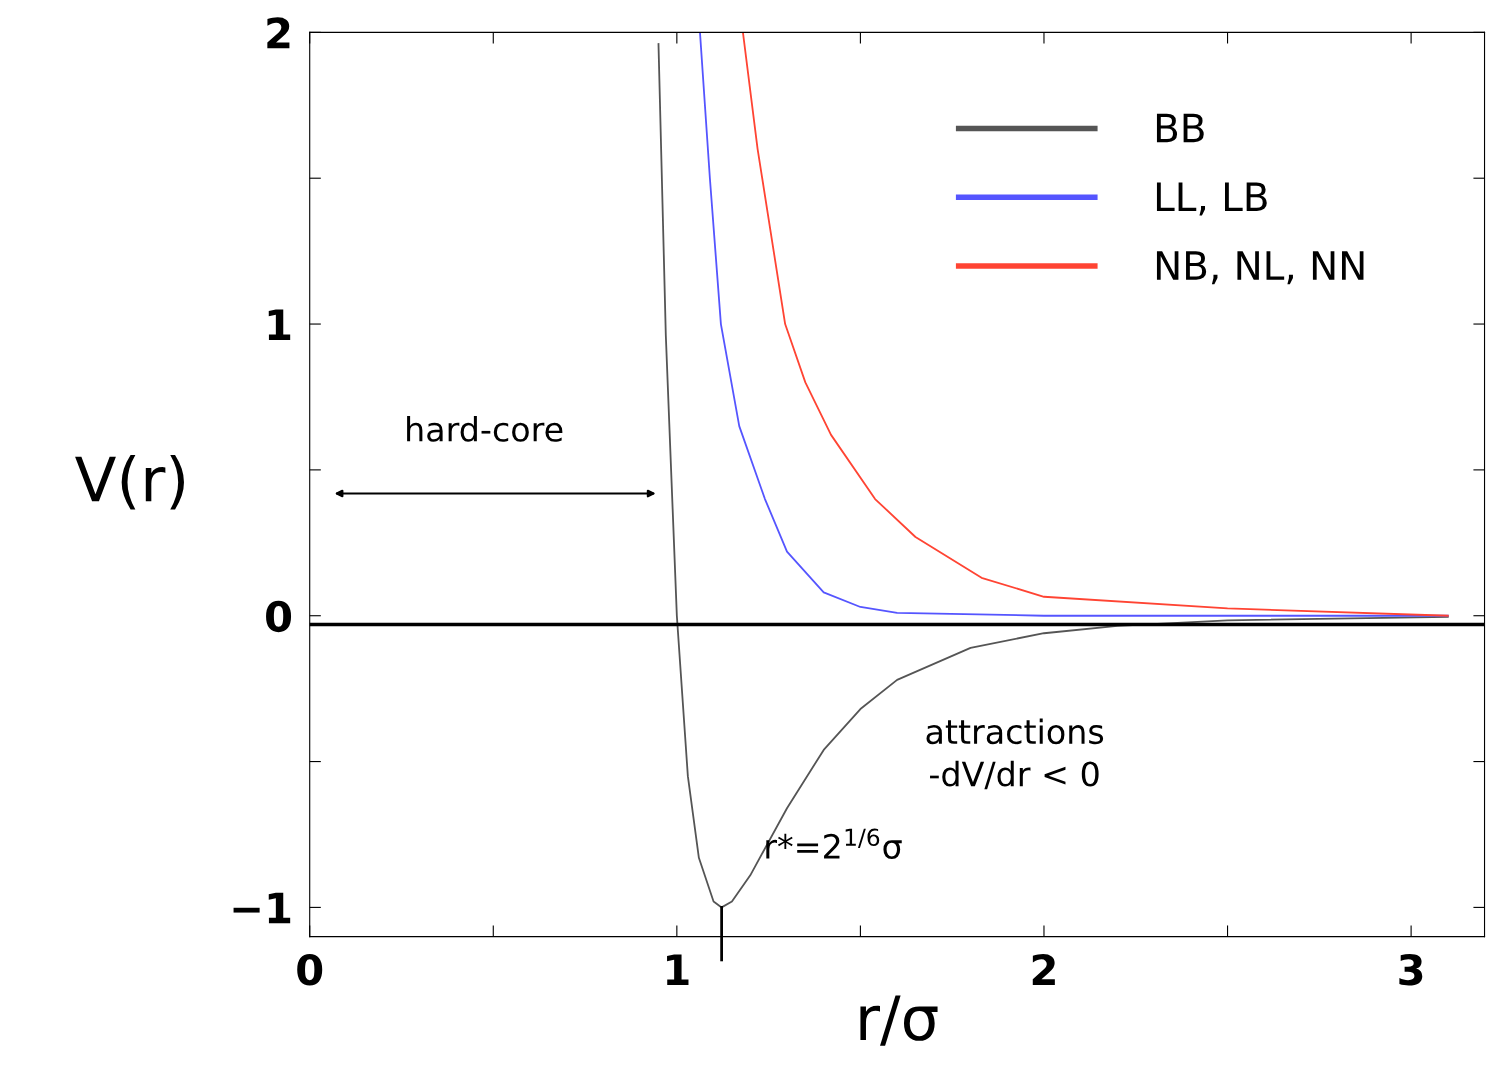  I want to click on legend-label: BB, so click(1180, 128).